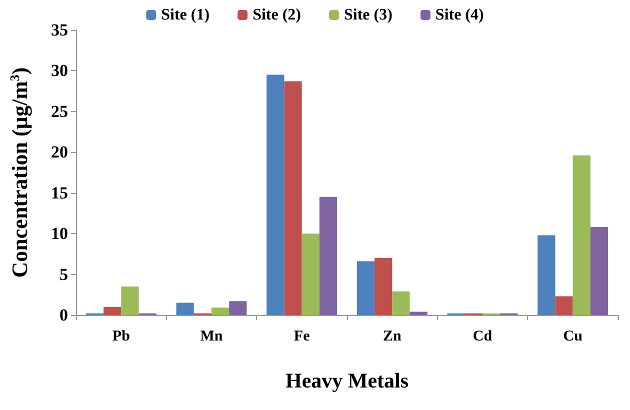  Describe the element at coordinates (59, 152) in the screenshot. I see `y-tick-label: 20` at that location.